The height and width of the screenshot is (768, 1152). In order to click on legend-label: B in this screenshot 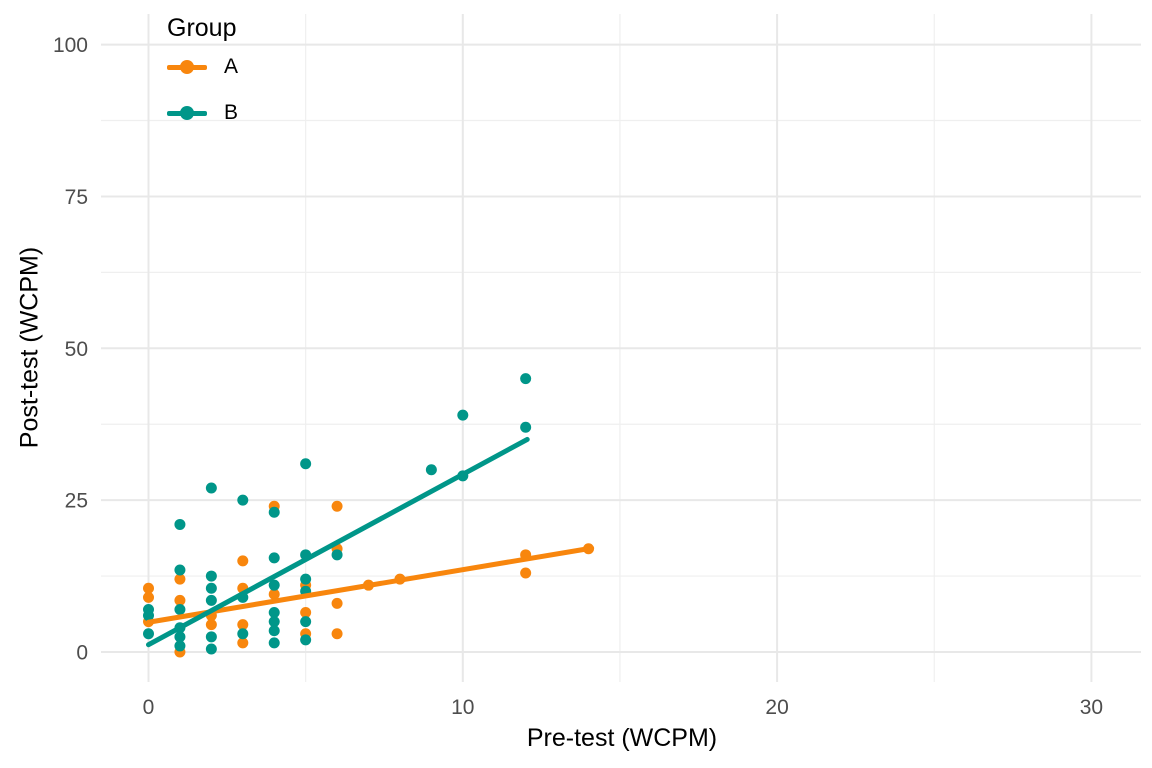, I will do `click(231, 112)`.